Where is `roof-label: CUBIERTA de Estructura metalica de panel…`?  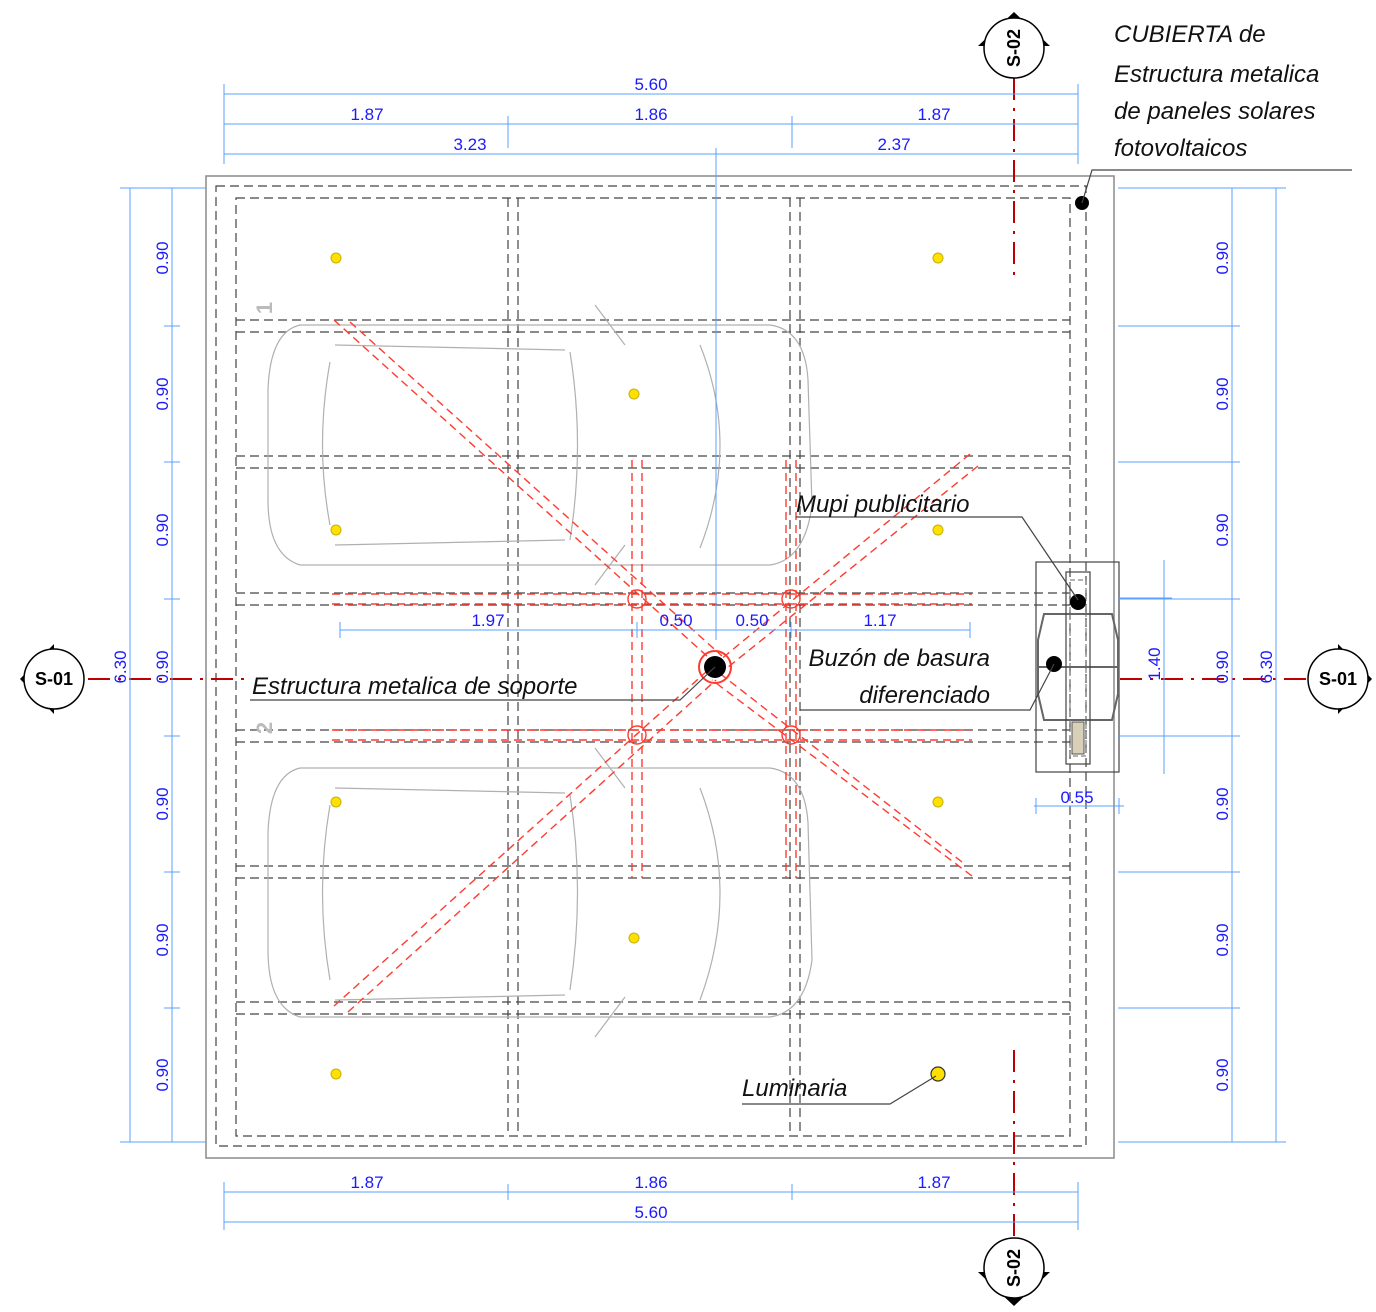
roof-label: CUBIERTA de Estructura metalica de panel… is located at coordinates (1216, 91).